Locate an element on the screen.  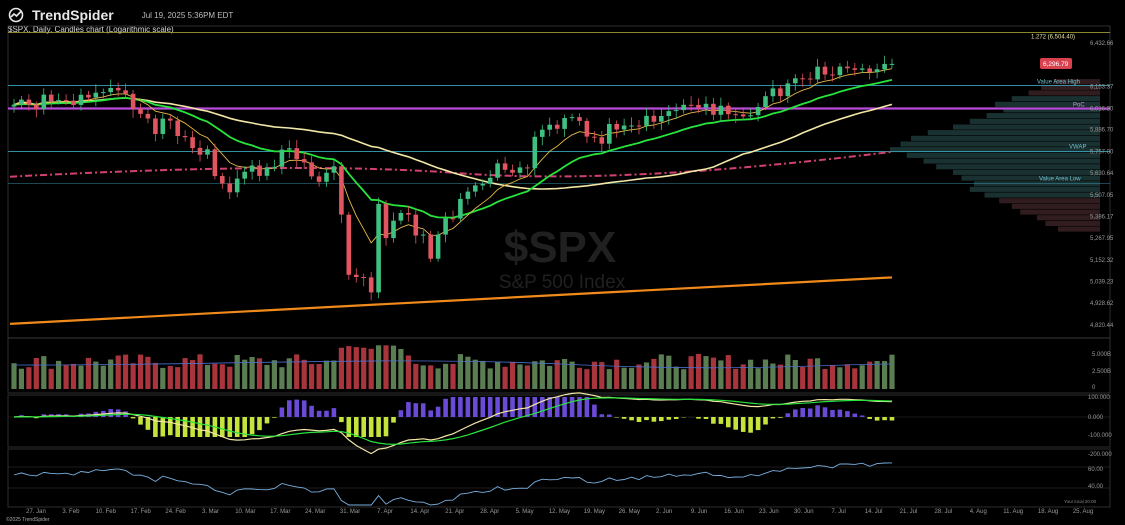
price-tick: 5,039.23 is located at coordinates (1102, 282).